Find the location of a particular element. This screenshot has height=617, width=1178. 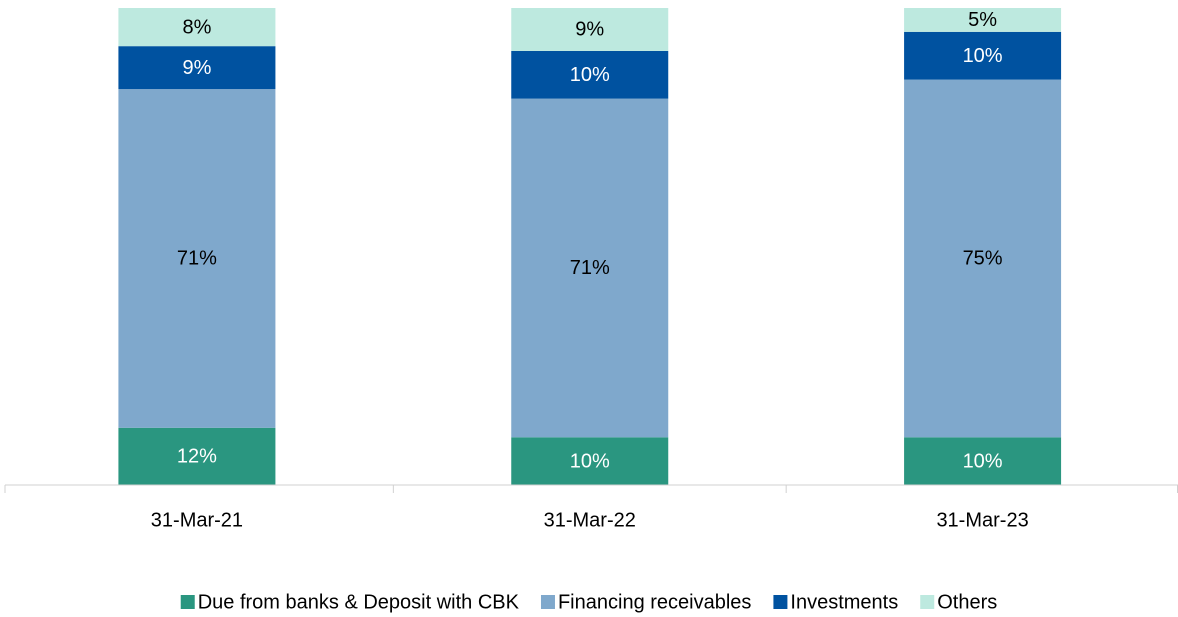

legend-label: Others is located at coordinates (967, 602).